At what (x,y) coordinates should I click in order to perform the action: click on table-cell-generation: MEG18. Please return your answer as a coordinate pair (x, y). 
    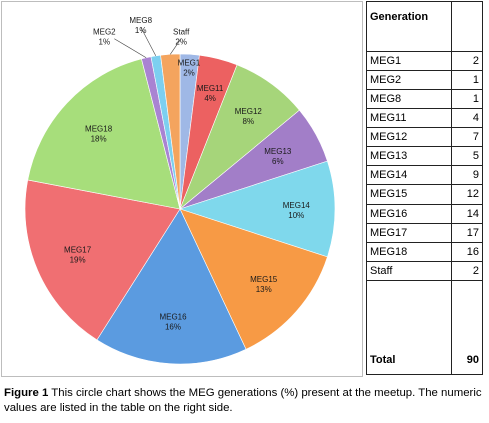
    Looking at the image, I should click on (409, 251).